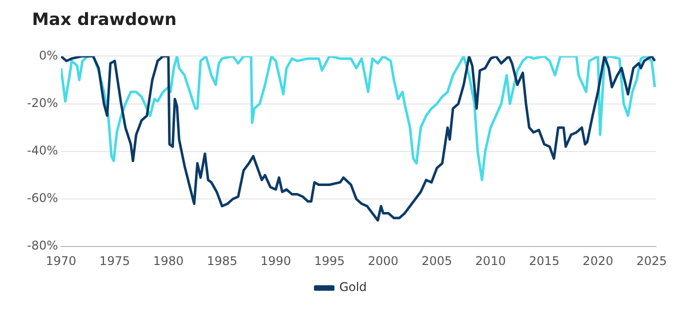 This screenshot has height=313, width=690. Describe the element at coordinates (329, 261) in the screenshot. I see `x-tick-label: 1995` at that location.